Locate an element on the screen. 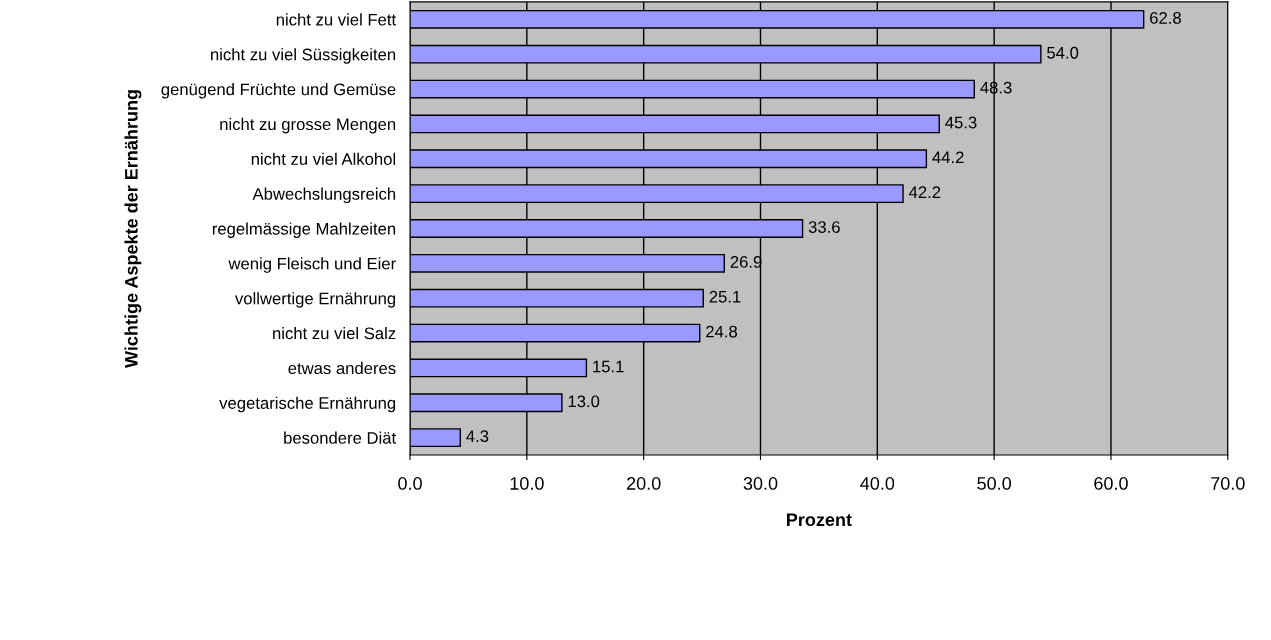 This screenshot has height=640, width=1271. data-label: 45.3 is located at coordinates (961, 122).